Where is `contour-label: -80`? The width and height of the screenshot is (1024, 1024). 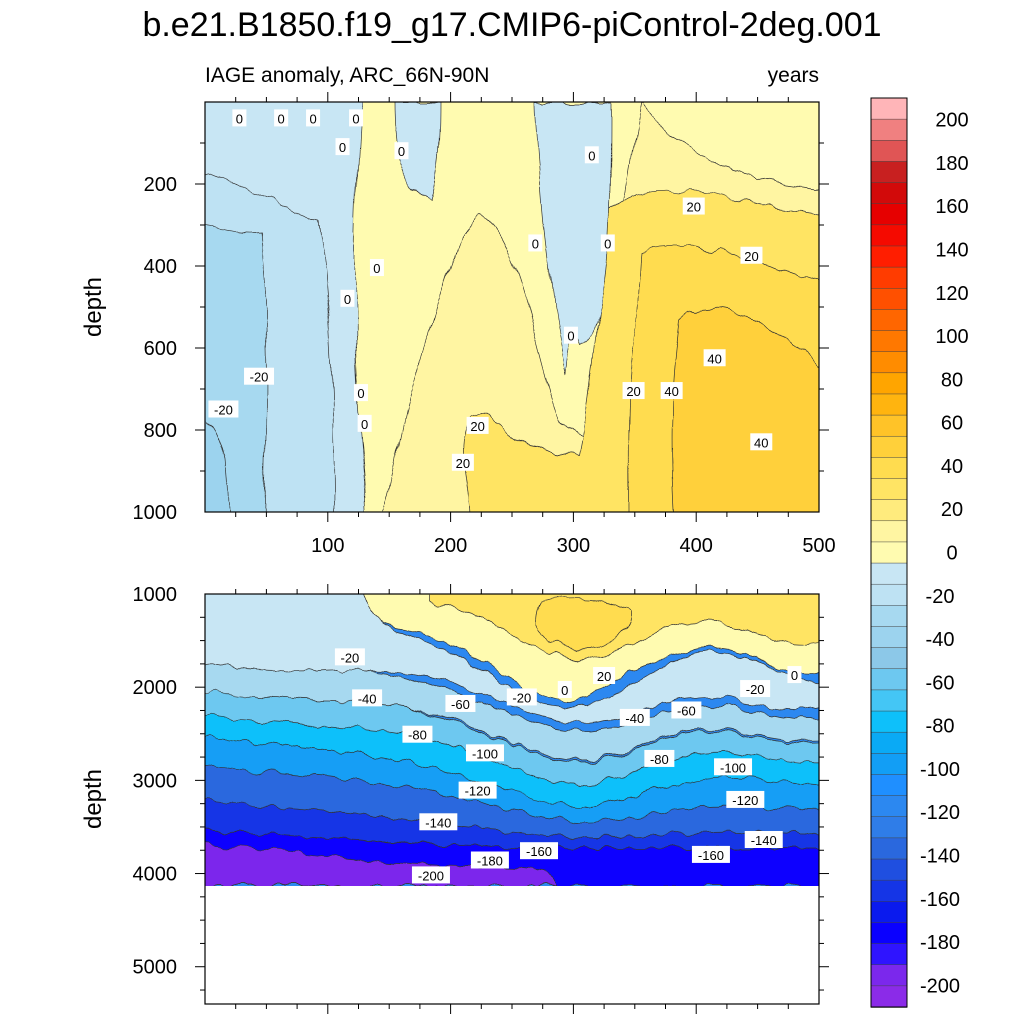 contour-label: -80 is located at coordinates (659, 758).